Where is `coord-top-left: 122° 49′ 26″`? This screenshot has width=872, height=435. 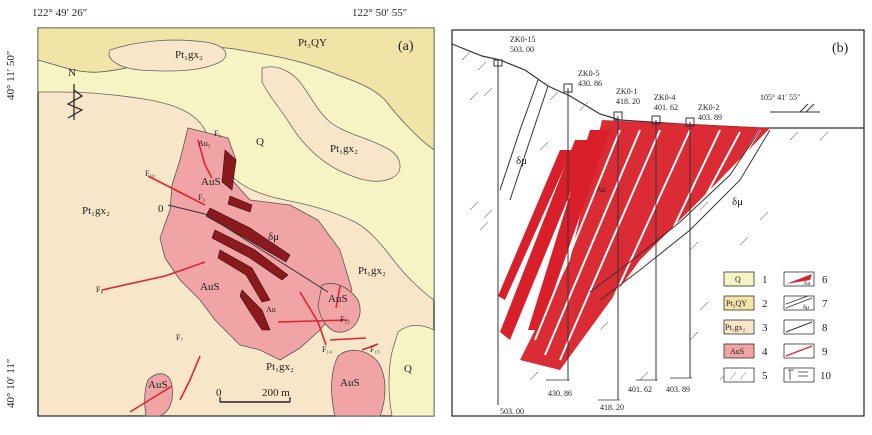
coord-top-left: 122° 49′ 26″ is located at coordinates (59, 13).